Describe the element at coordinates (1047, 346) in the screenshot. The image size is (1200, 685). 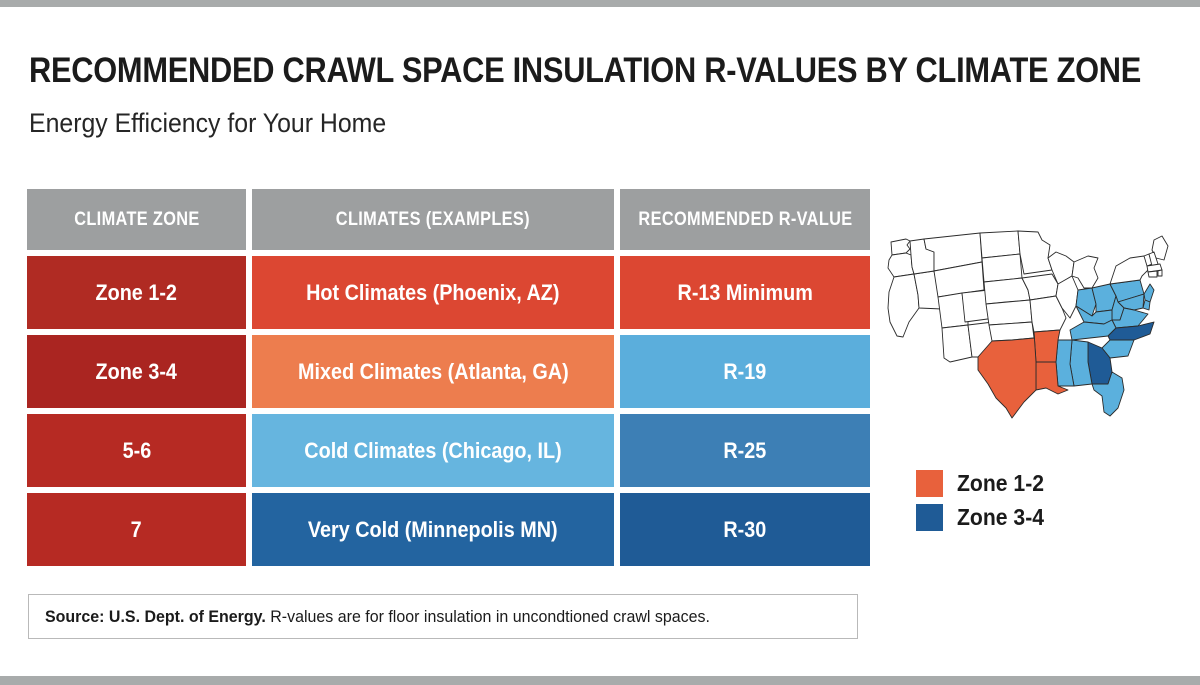
I see `state-arkansas` at that location.